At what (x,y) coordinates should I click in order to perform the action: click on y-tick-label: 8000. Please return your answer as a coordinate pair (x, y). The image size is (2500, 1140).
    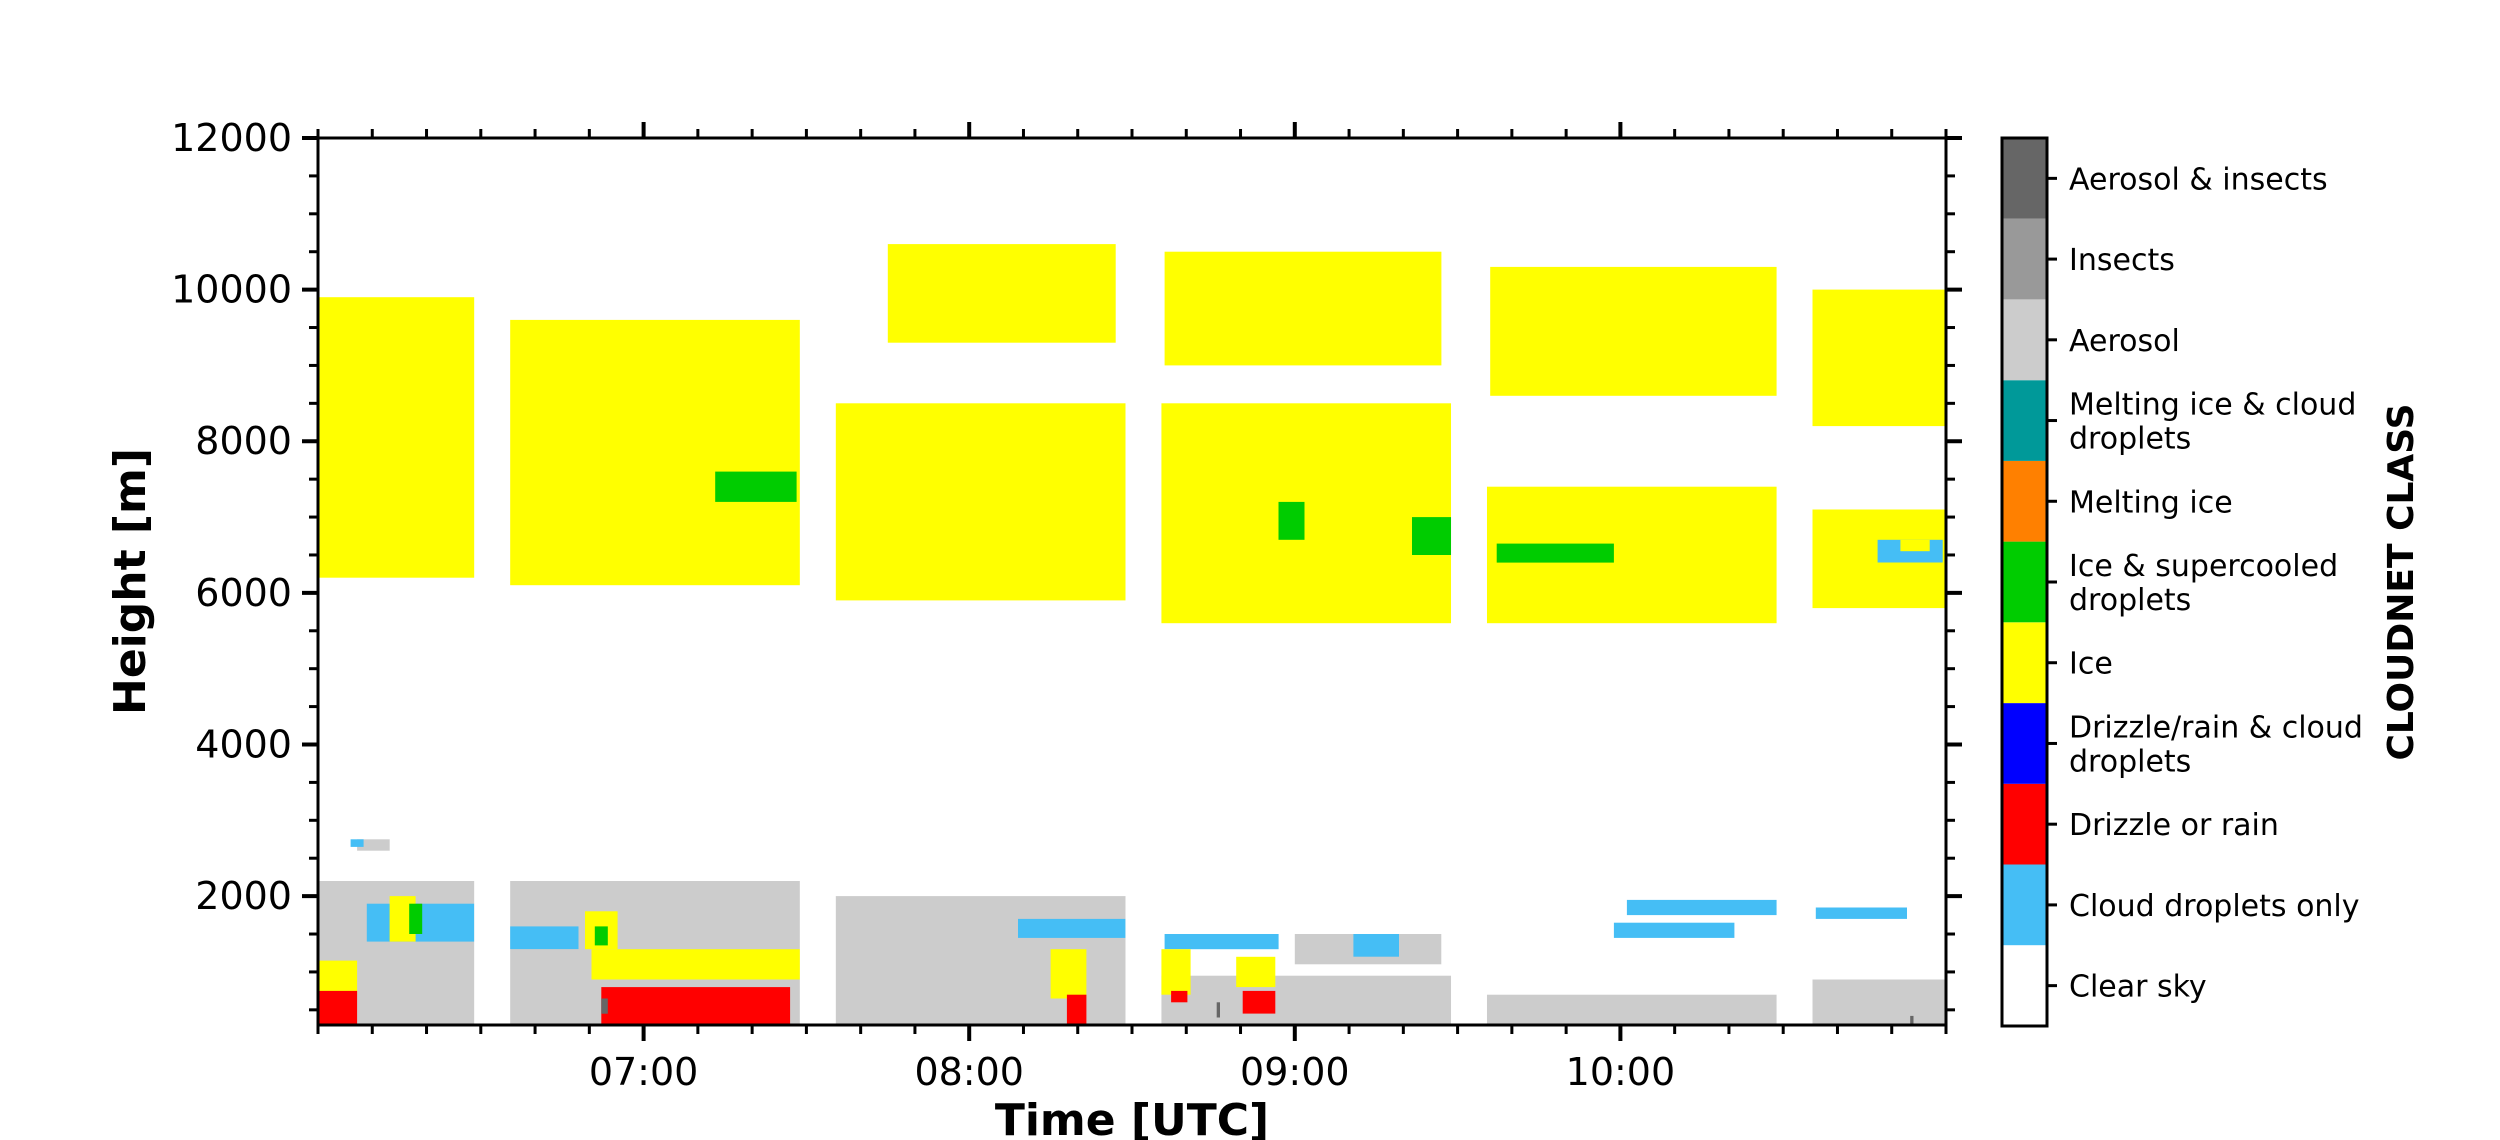
    Looking at the image, I should click on (243, 441).